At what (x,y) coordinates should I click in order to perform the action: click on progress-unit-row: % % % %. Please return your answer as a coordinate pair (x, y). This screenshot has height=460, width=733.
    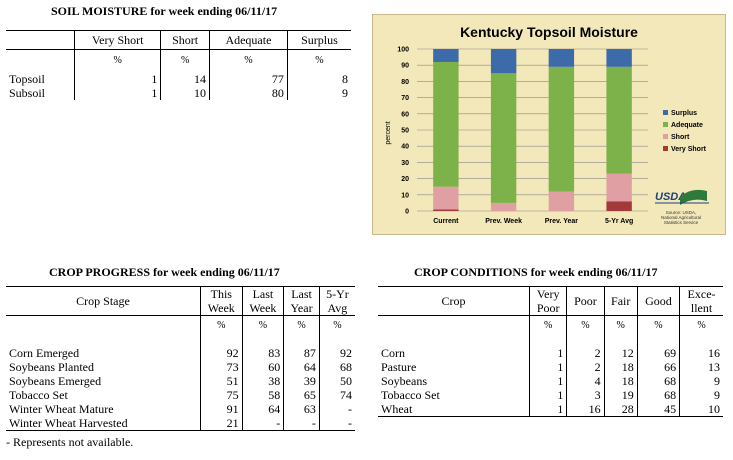
    Looking at the image, I should click on (180, 325).